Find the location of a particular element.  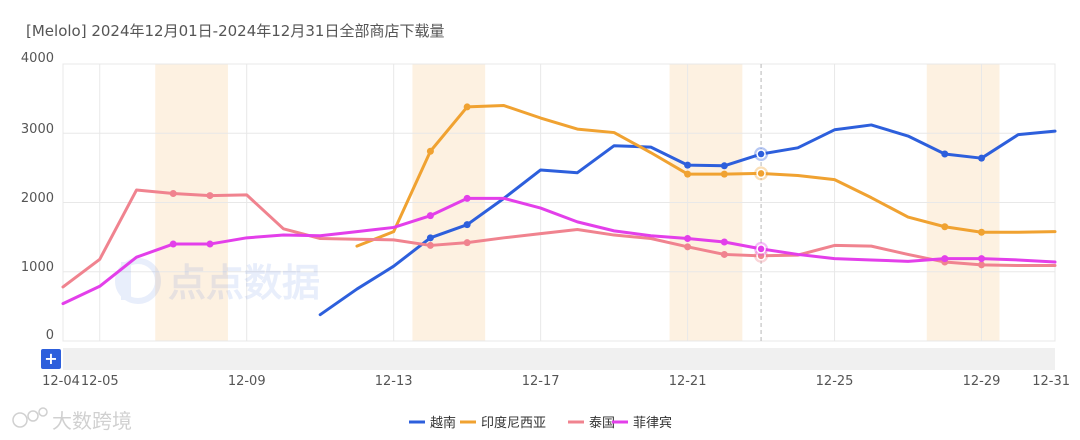

x-tick-label: 12-13 is located at coordinates (394, 381).